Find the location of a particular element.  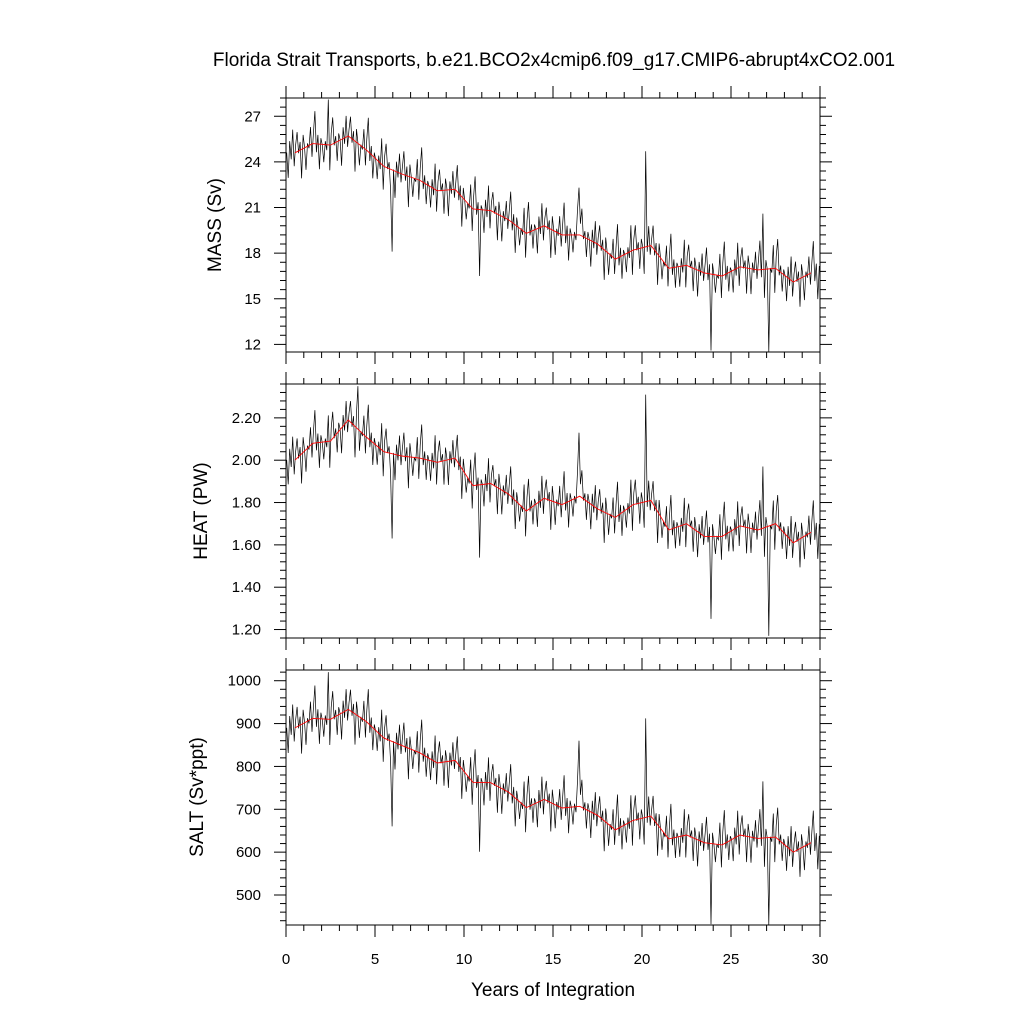

y-tick-label-heat: 1.60 is located at coordinates (246, 545).